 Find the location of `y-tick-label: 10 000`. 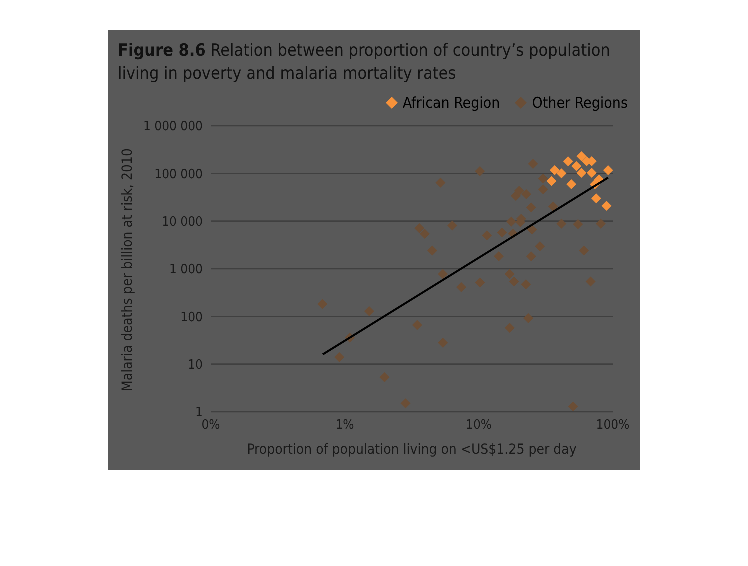

y-tick-label: 10 000 is located at coordinates (182, 222).